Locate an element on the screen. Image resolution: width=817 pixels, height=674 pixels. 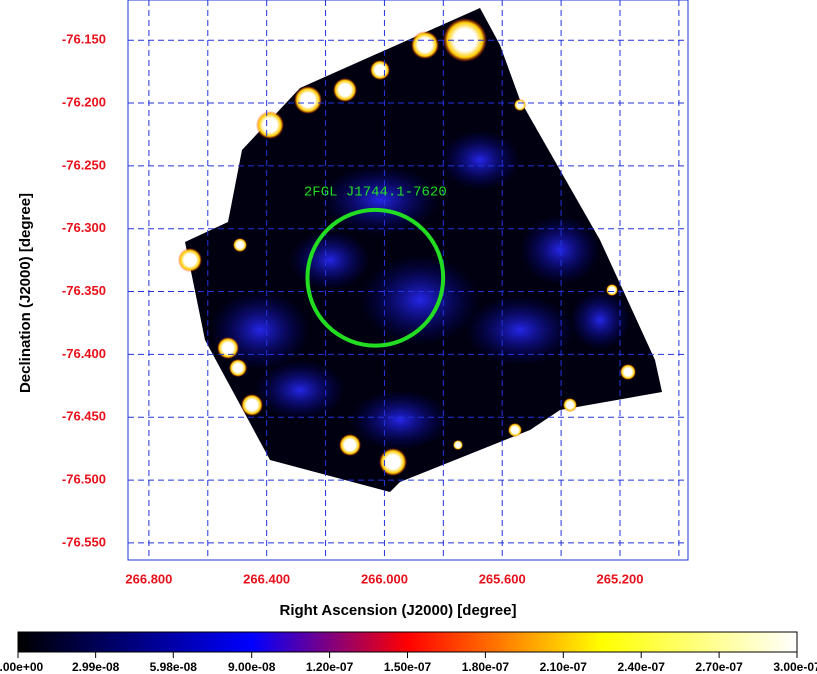
x-tick-label: 265.200 is located at coordinates (619, 578).